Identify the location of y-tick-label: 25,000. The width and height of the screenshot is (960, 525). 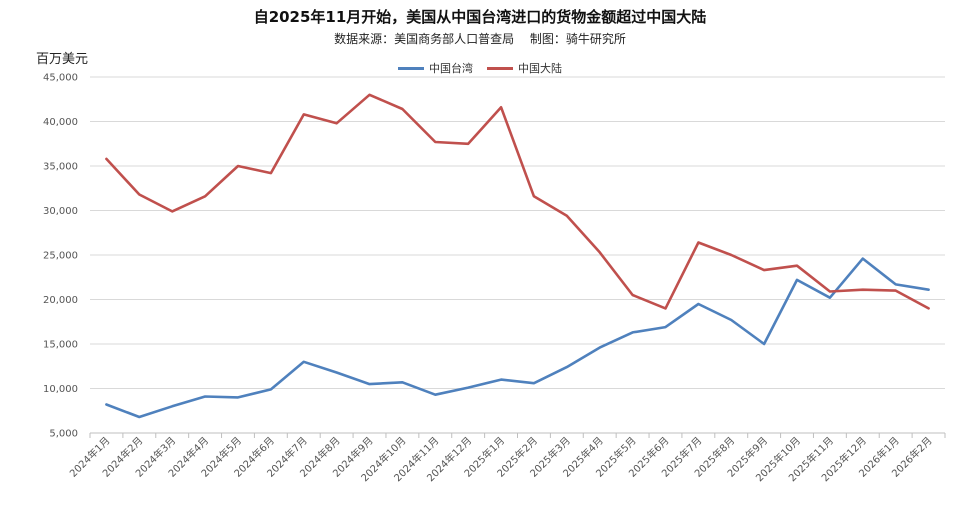
(60, 256).